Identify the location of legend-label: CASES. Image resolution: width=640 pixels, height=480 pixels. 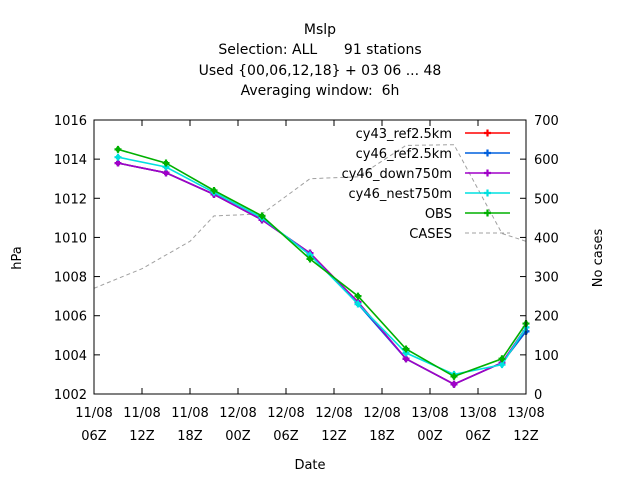
(430, 234).